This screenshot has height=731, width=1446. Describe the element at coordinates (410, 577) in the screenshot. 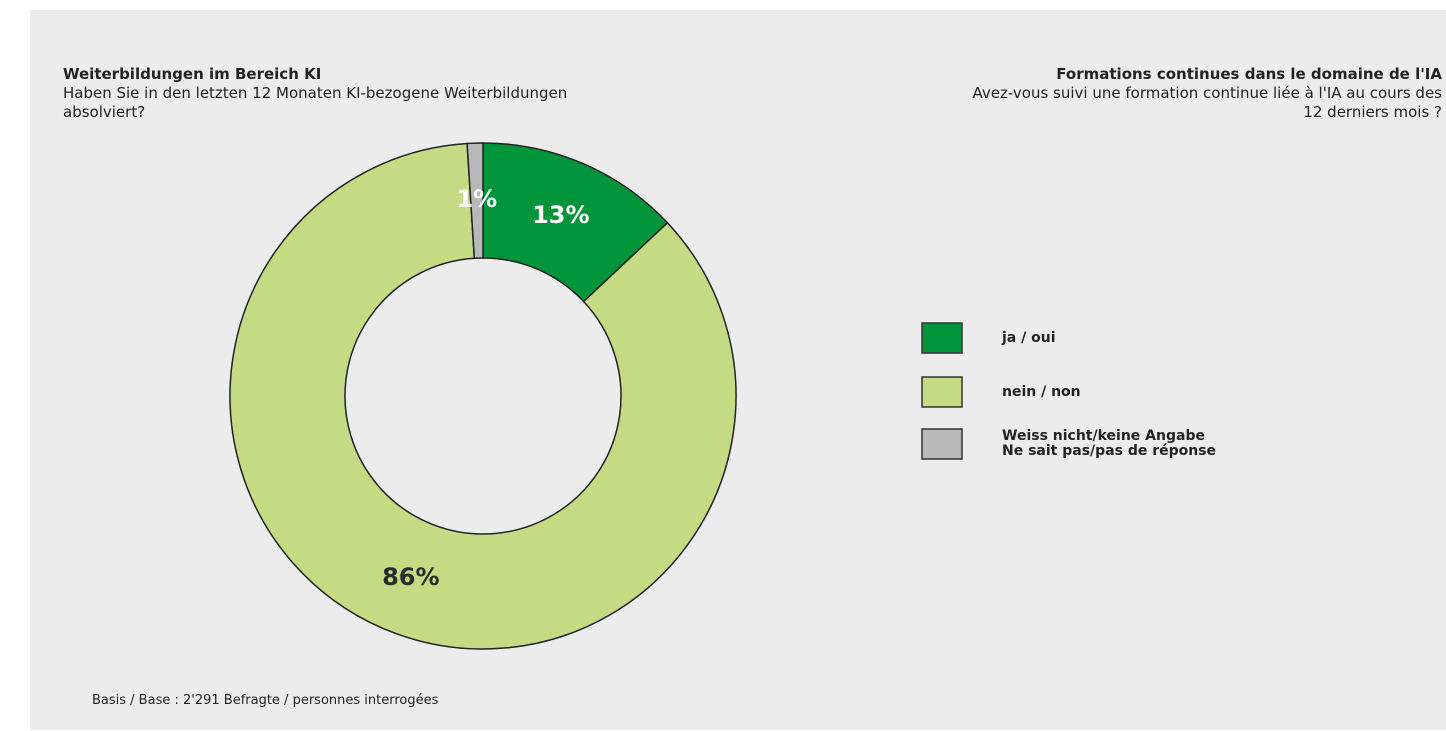

I see `data-label: 86%` at that location.